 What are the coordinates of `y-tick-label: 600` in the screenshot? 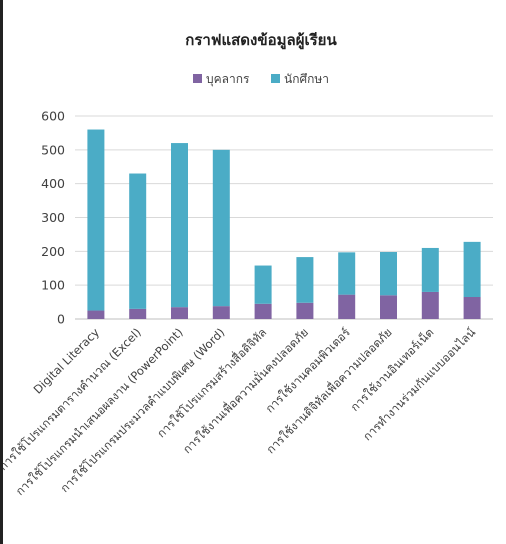 It's located at (53, 116).